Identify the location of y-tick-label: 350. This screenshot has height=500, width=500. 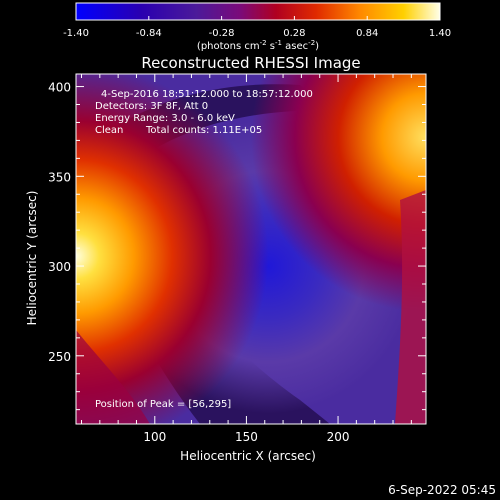
(59, 177).